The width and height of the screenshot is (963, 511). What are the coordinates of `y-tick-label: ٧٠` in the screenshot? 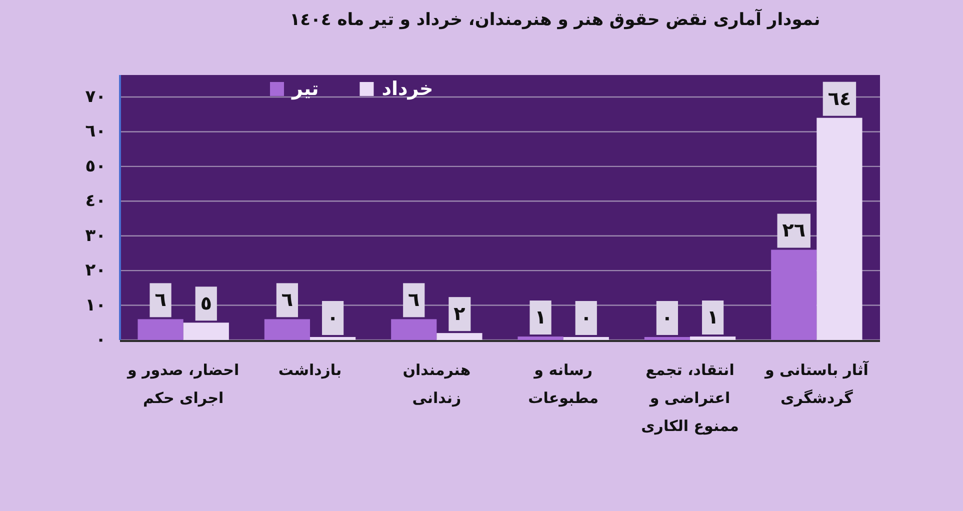 It's located at (95, 97).